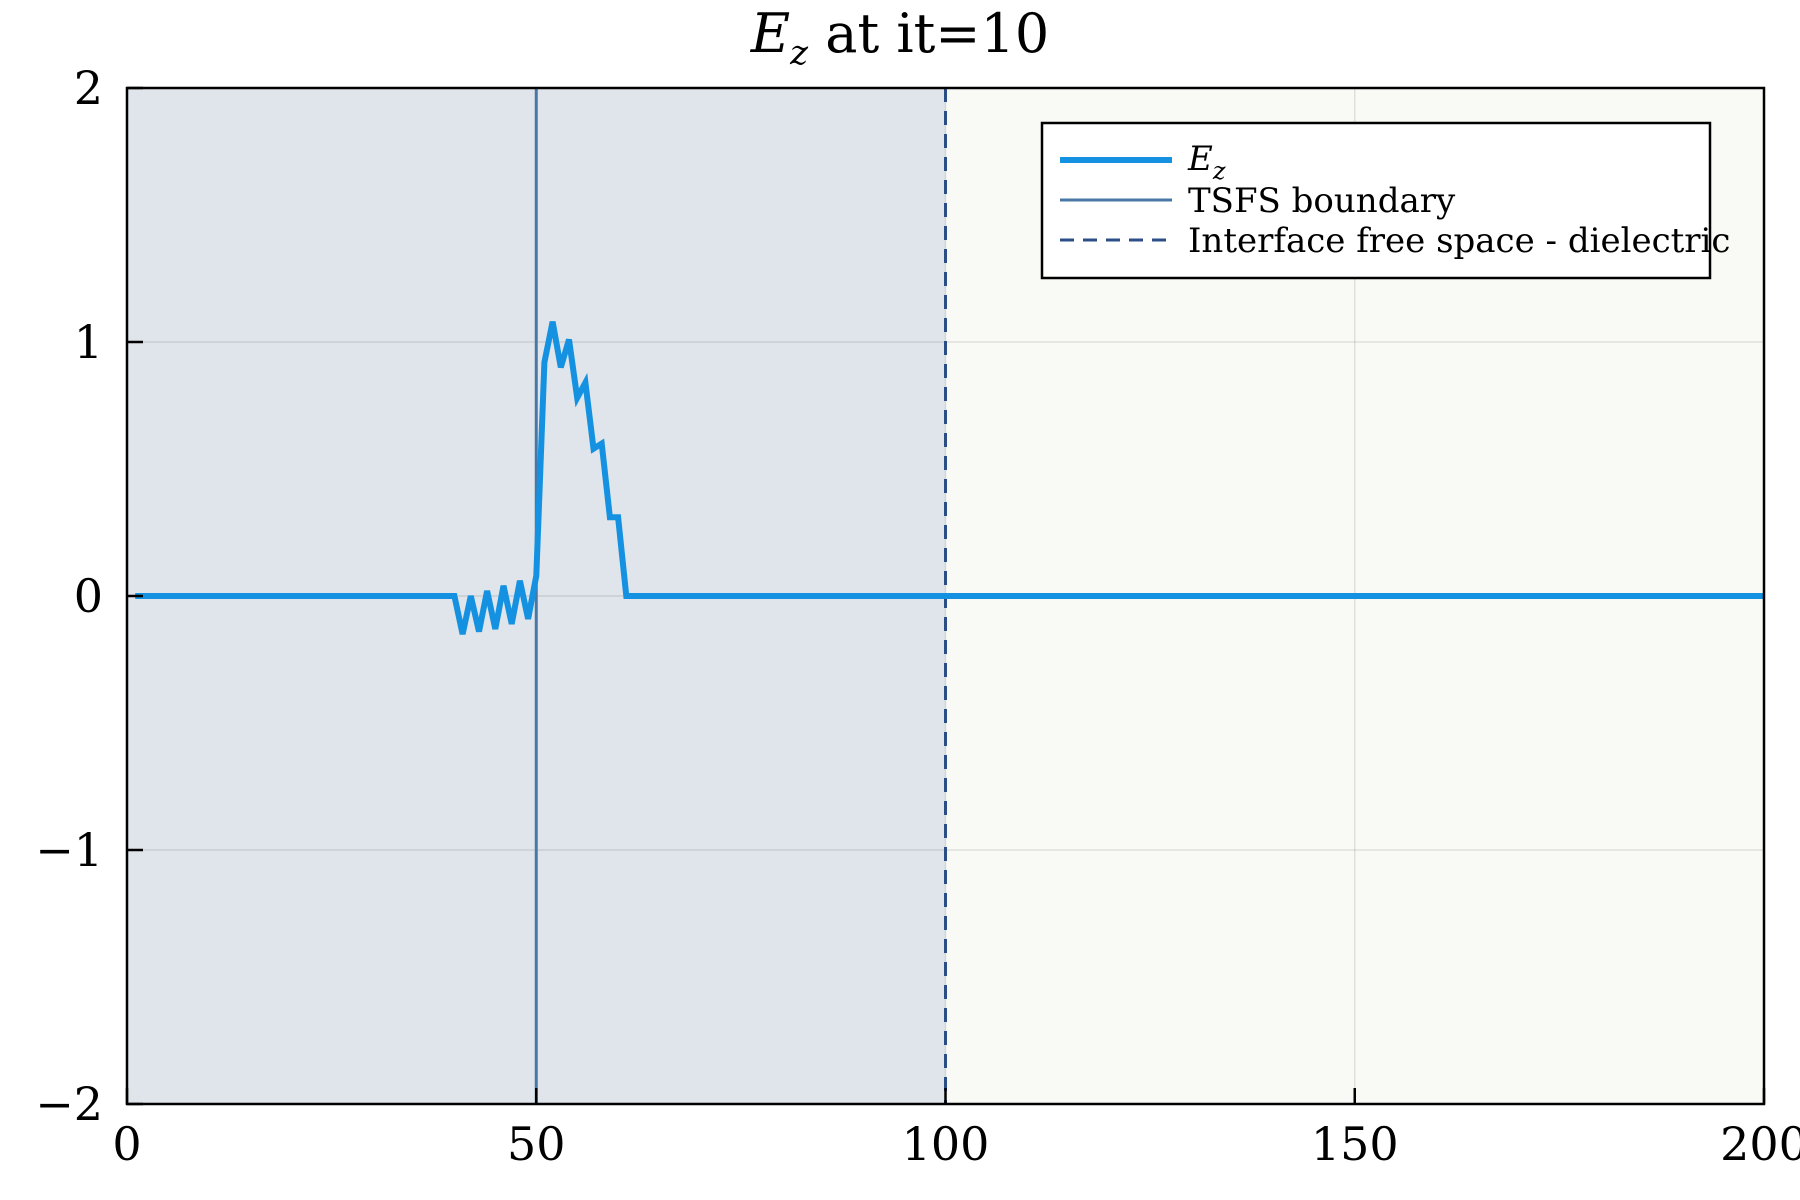  What do you see at coordinates (126, 1144) in the screenshot?
I see `x-tick-label: 0` at bounding box center [126, 1144].